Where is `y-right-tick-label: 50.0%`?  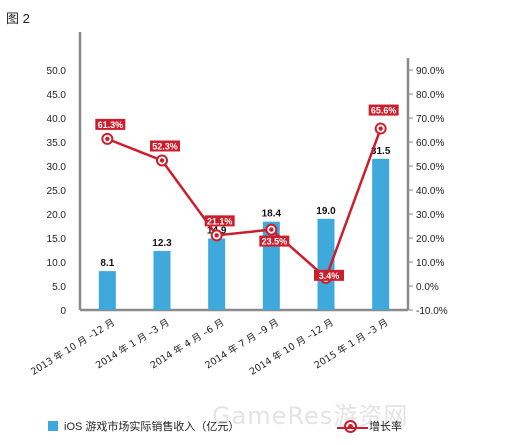
y-right-tick-label: 50.0% is located at coordinates (430, 167).